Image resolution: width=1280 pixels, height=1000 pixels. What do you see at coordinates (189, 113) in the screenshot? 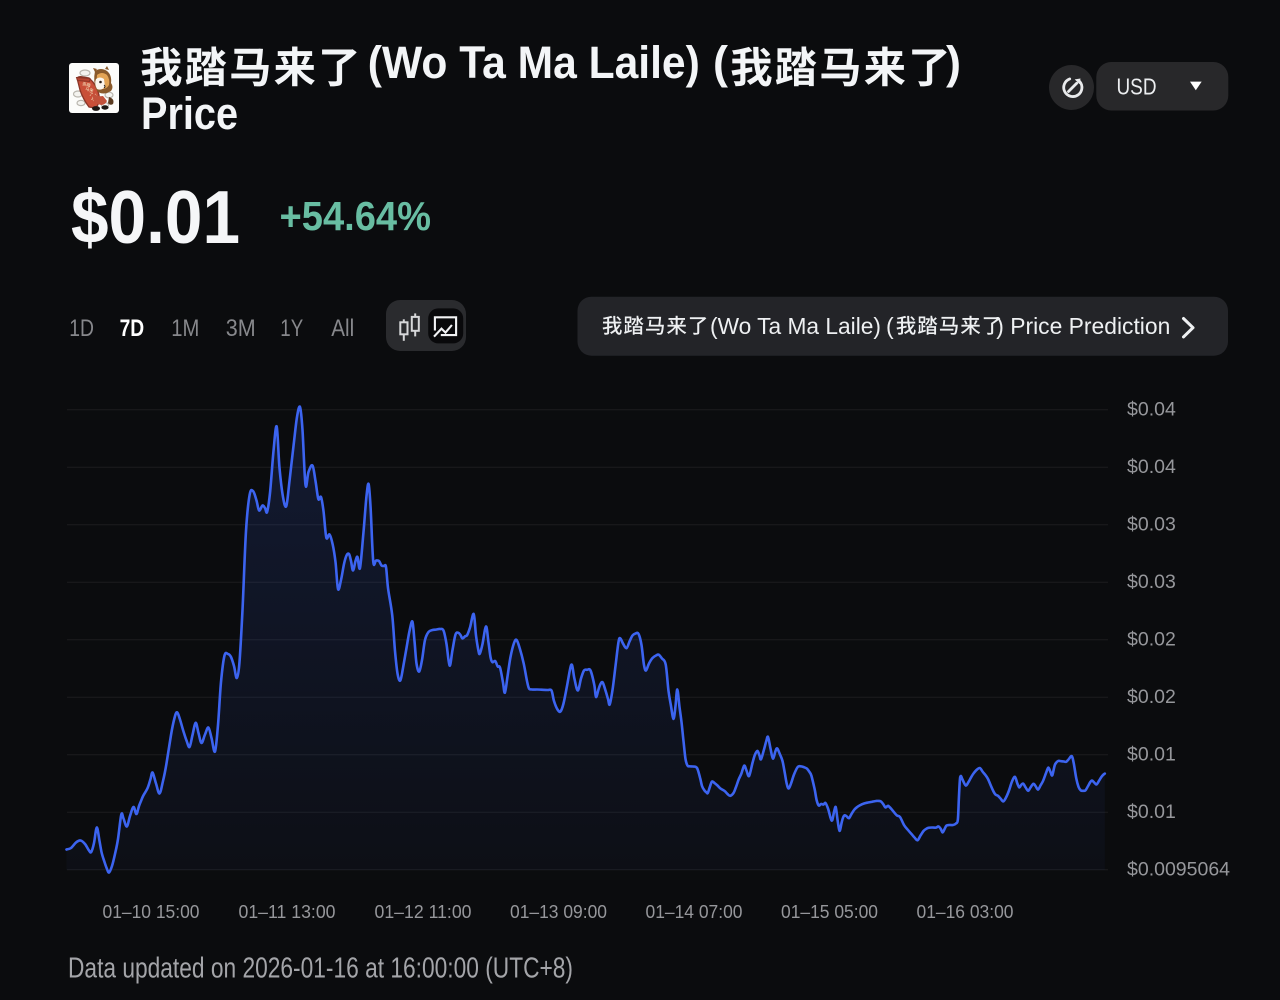
I see `svg-text: Price` at bounding box center [189, 113].